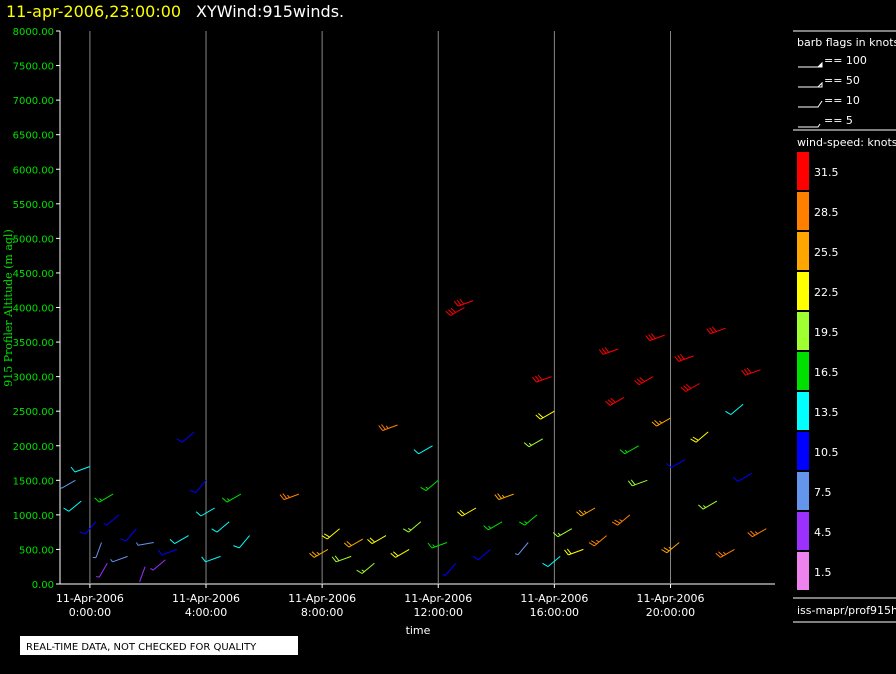  I want to click on x-axis-label: time, so click(418, 630).